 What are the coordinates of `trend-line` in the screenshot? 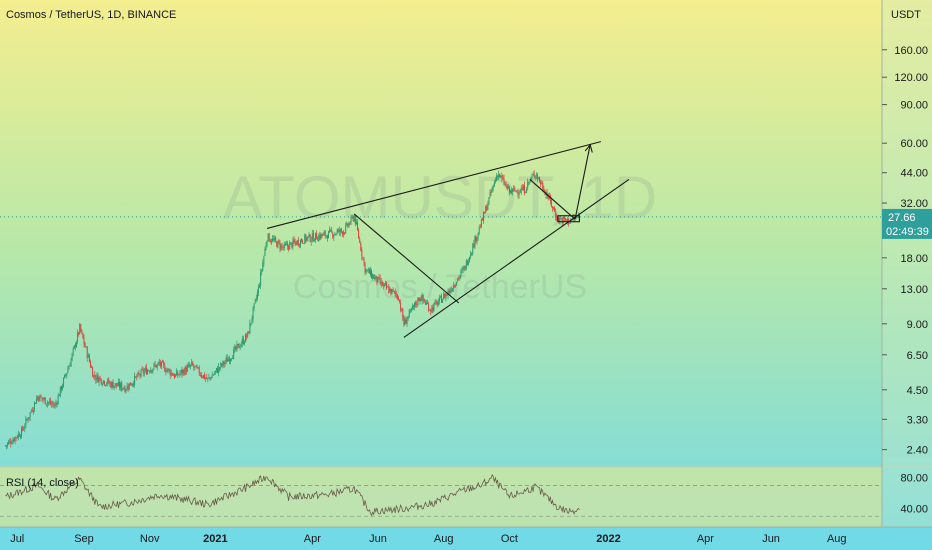 It's located at (434, 185).